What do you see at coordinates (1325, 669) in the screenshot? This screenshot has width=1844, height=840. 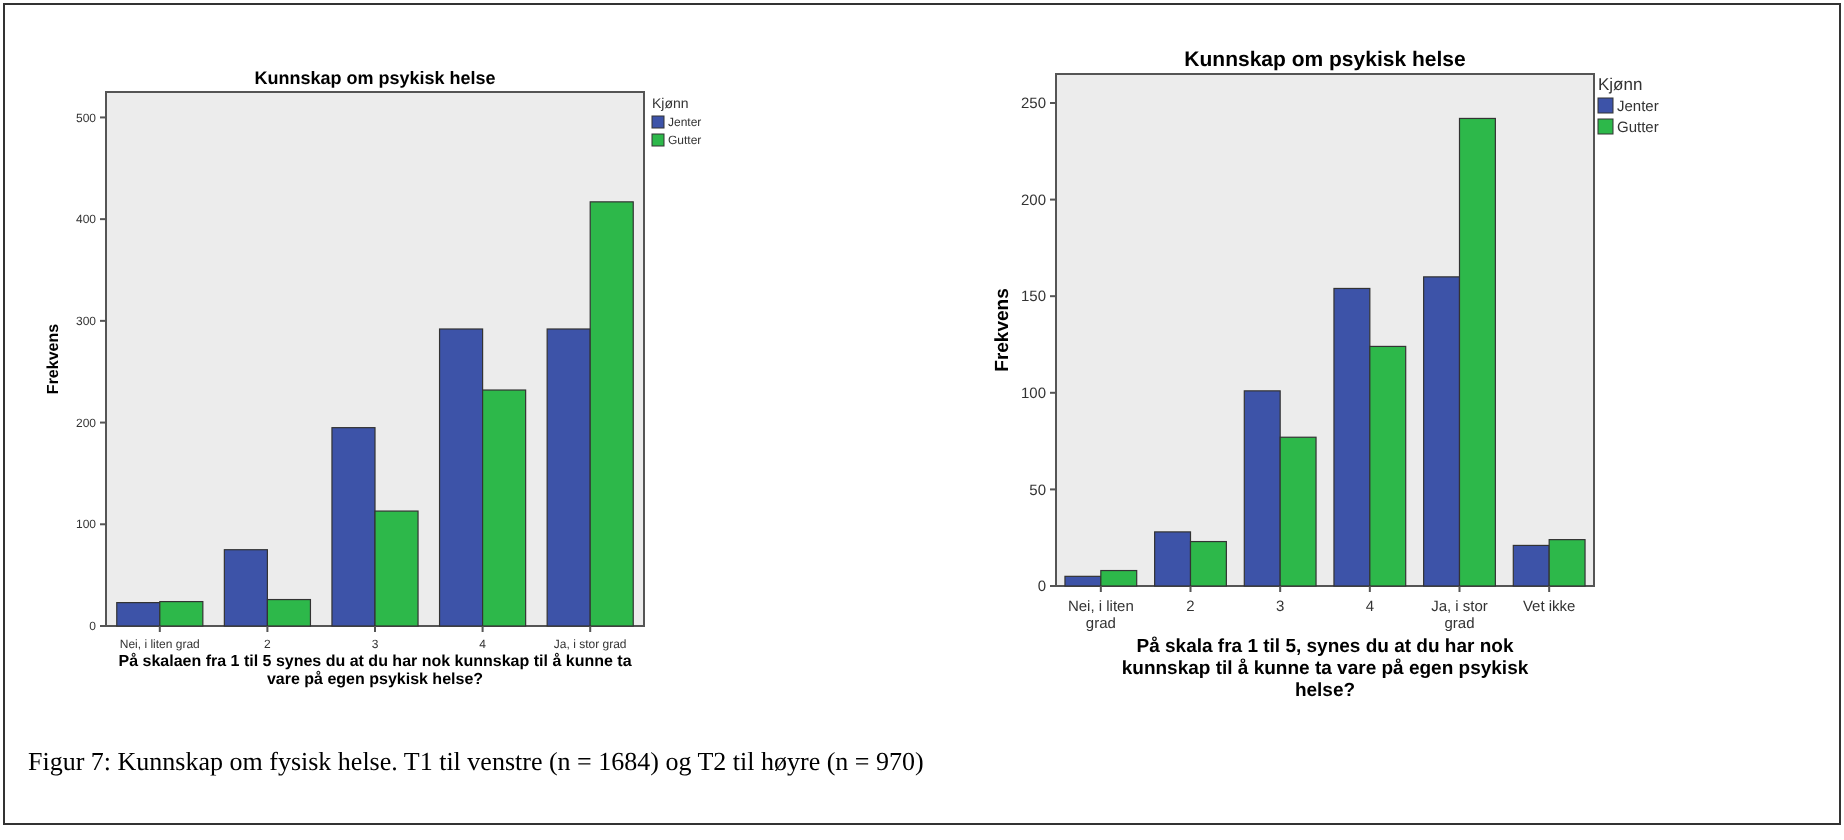 I see `x-axis-title: På skala fra 1 til 5, synes du at du har nok kunnskap til å kunne ta vare på egen psykisk helse?` at bounding box center [1325, 669].